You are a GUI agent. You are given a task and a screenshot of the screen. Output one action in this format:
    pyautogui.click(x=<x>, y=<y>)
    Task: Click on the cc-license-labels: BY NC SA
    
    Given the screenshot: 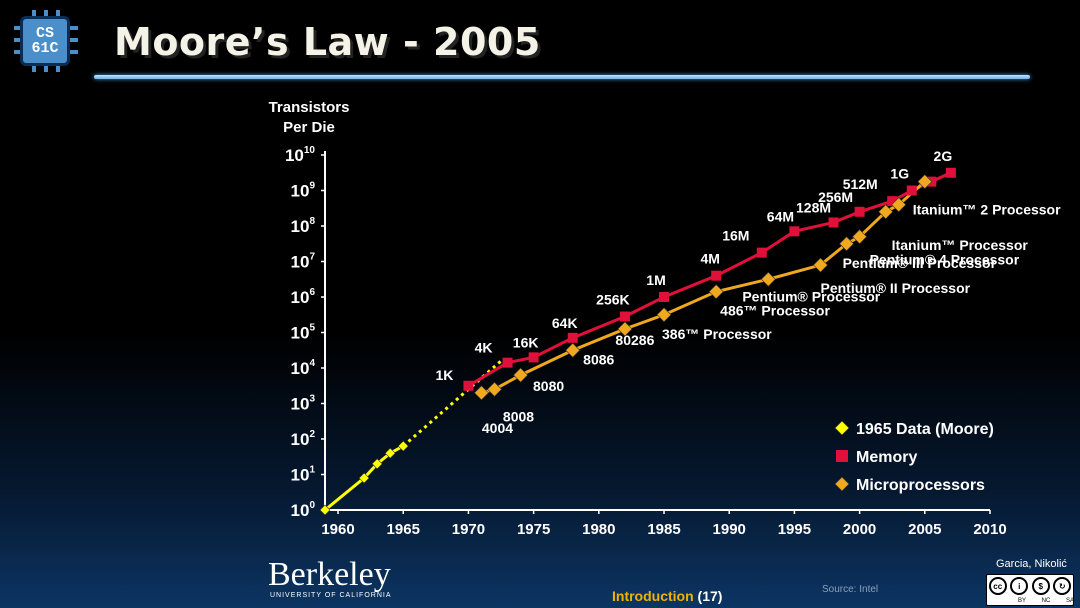 What is the action you would take?
    pyautogui.click(x=1046, y=601)
    